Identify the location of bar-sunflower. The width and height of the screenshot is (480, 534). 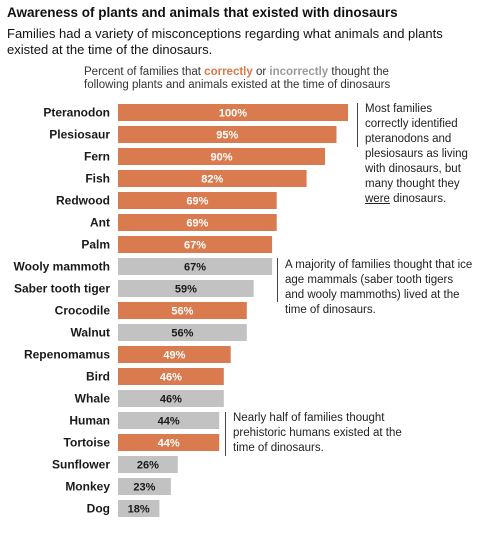
(148, 464).